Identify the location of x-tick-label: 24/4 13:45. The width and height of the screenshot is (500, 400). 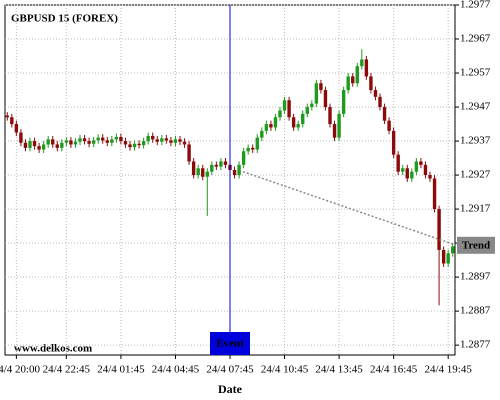
(339, 370).